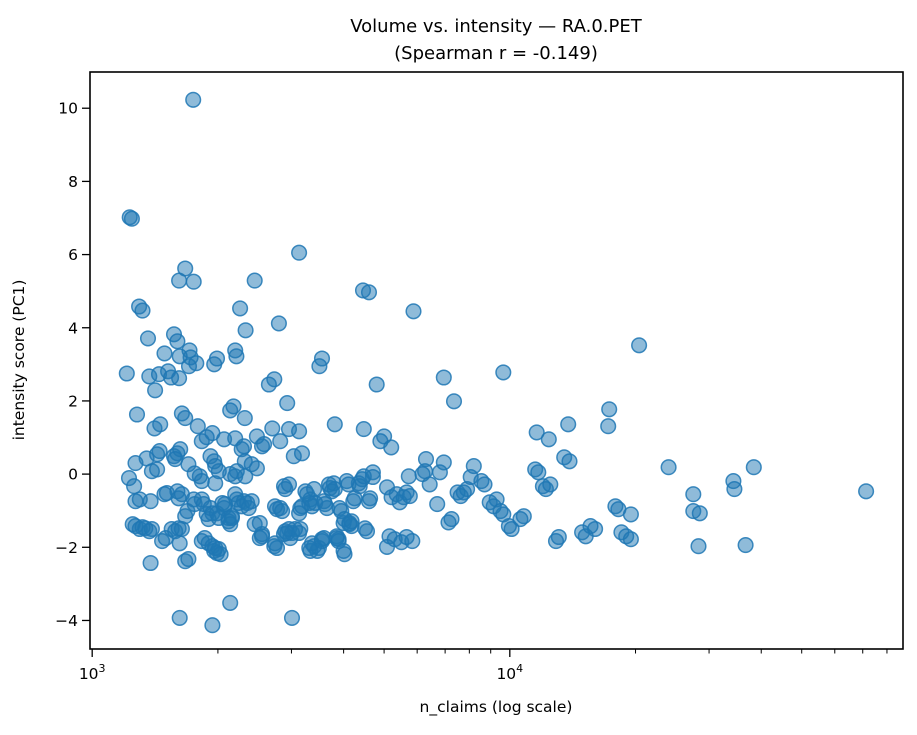 This screenshot has width=917, height=735. What do you see at coordinates (66, 548) in the screenshot?
I see `y-tick-label: −2` at bounding box center [66, 548].